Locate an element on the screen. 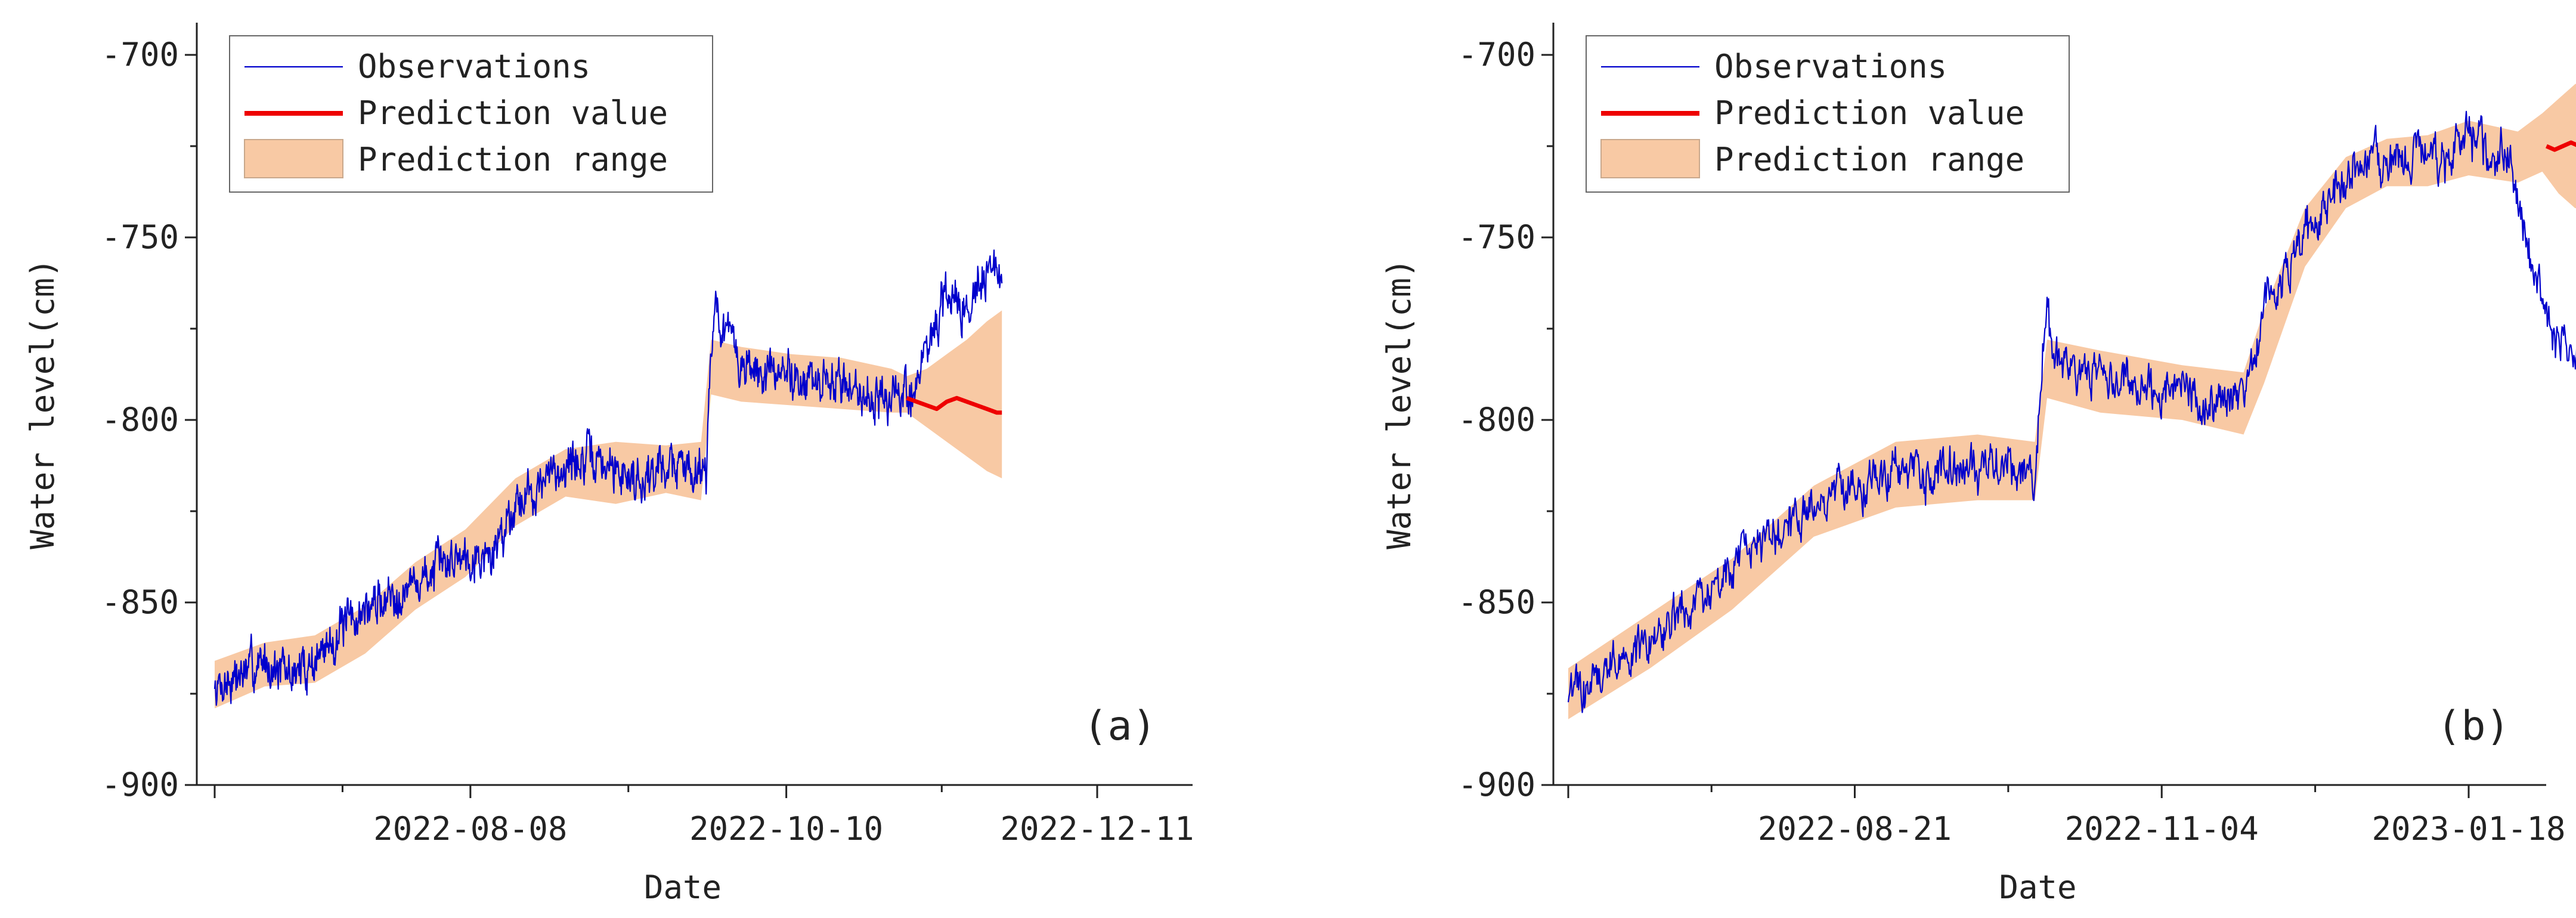 The width and height of the screenshot is (2576, 918). x-tick-label: 2022-11-04 is located at coordinates (2162, 829).